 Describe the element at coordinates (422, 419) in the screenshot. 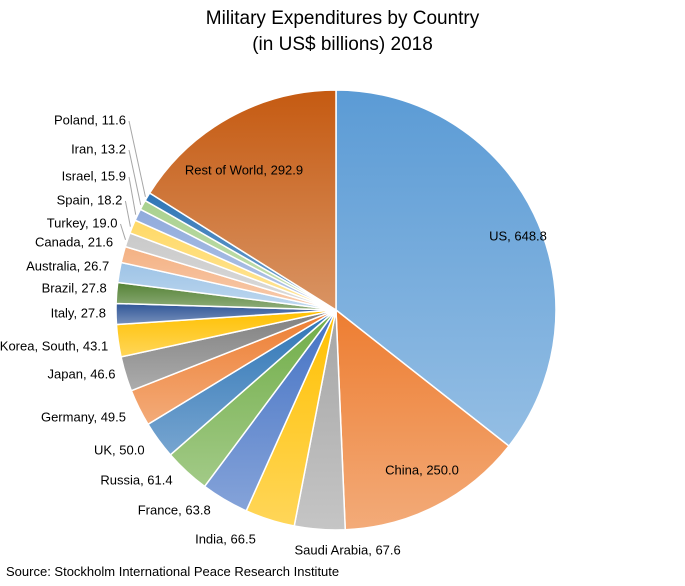

I see `pie-slice-china` at that location.